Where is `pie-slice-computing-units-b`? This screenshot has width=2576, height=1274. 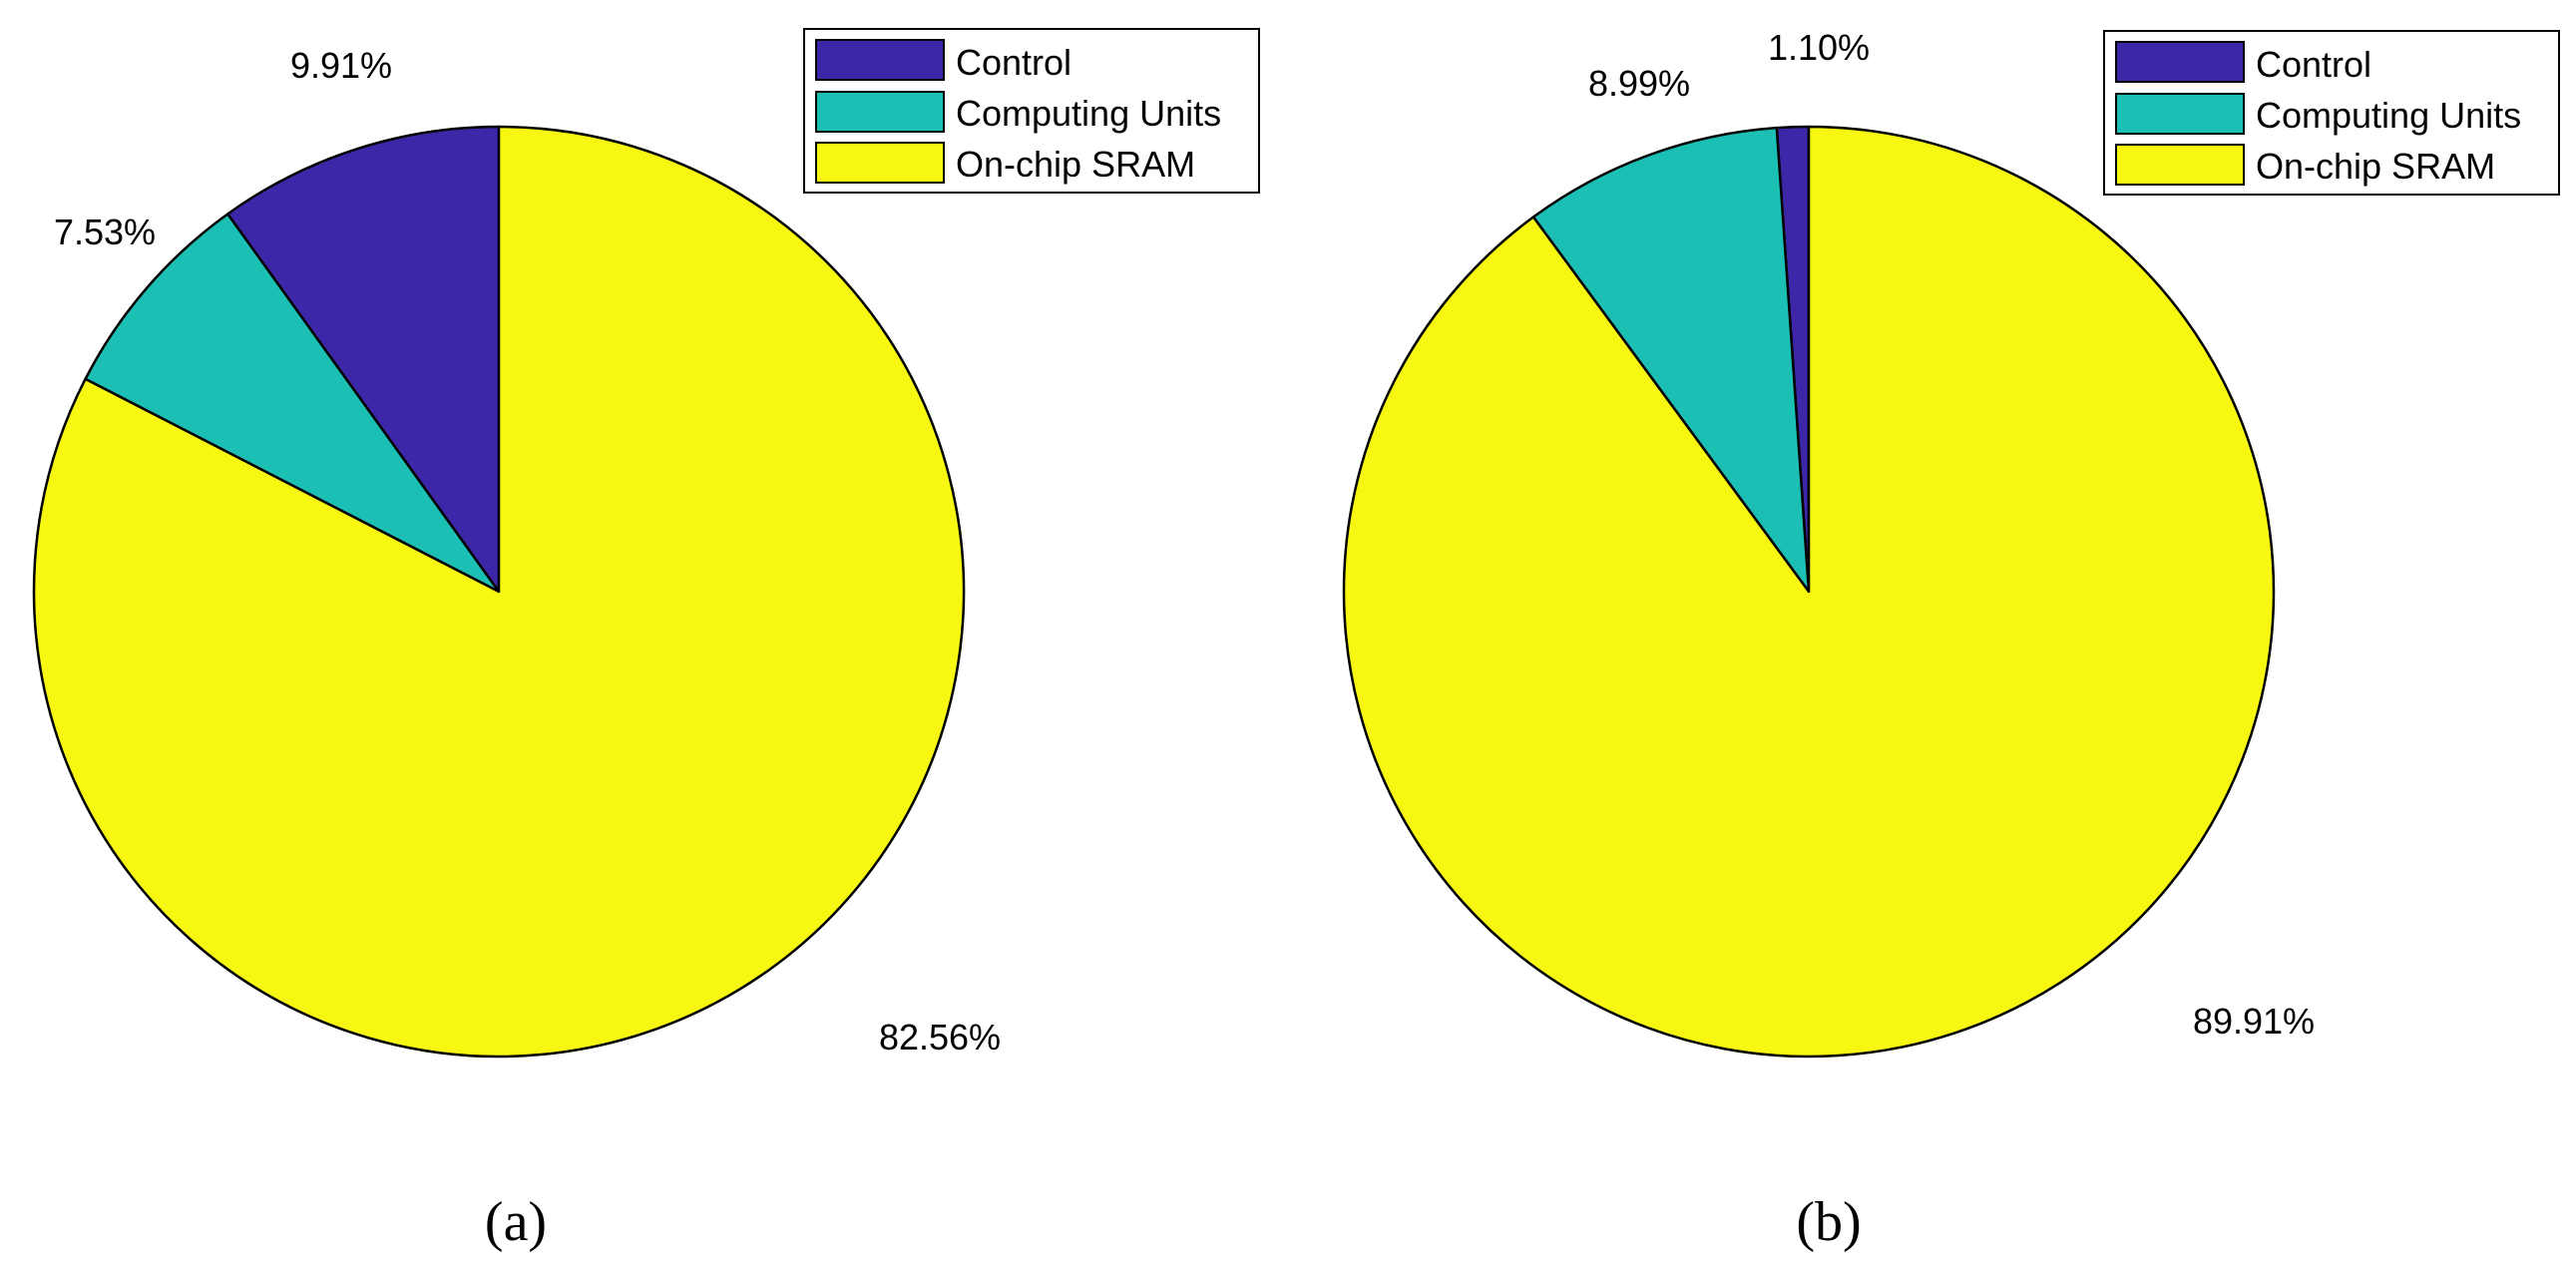 pie-slice-computing-units-b is located at coordinates (1671, 360).